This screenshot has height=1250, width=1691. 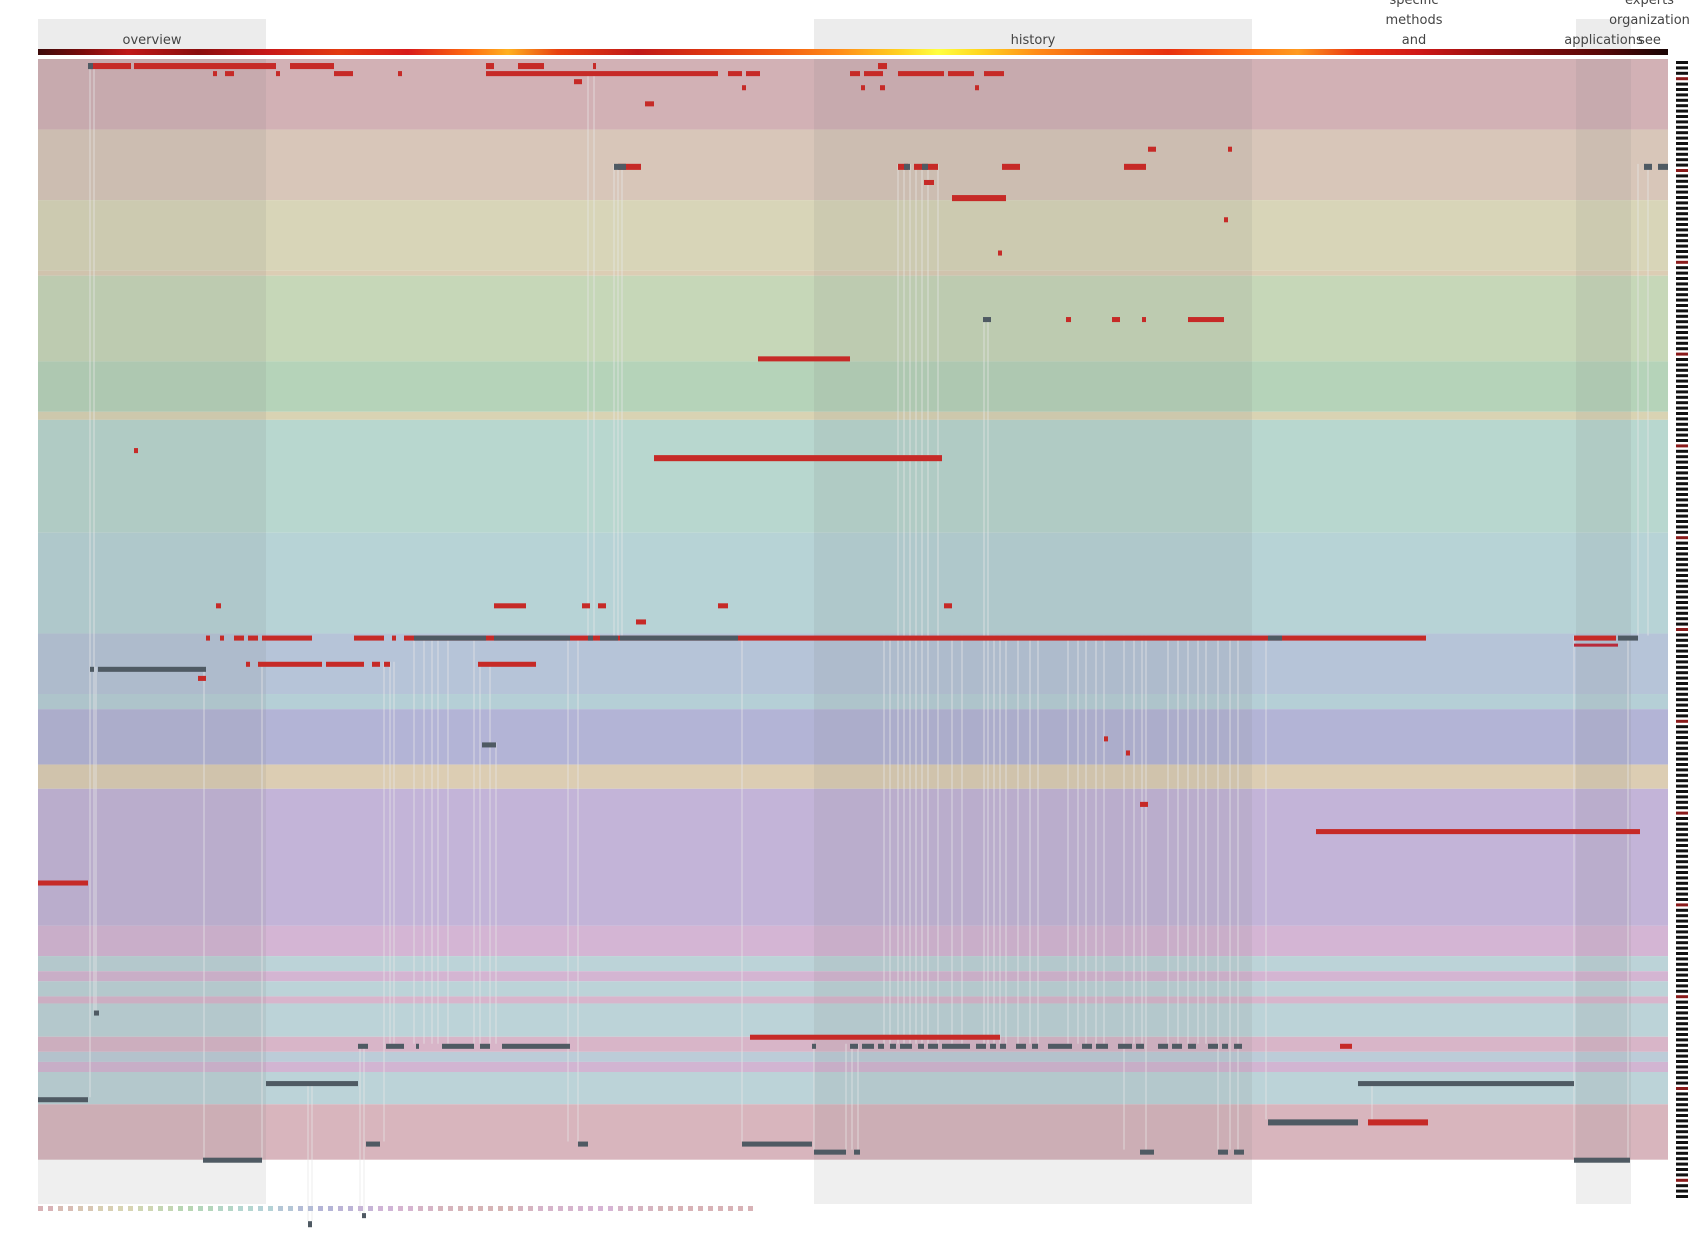 What do you see at coordinates (853, 52) in the screenshot?
I see `heat-strip` at bounding box center [853, 52].